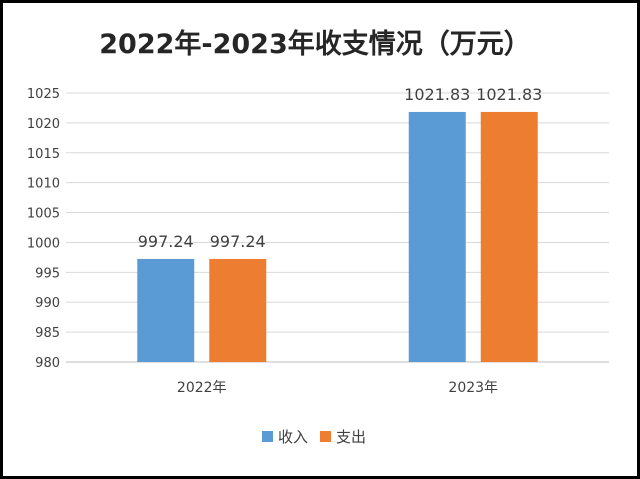  I want to click on y-axis-ticks: 980 985 990 995 1000 1005 1010 1015 1020 1025, so click(43, 229).